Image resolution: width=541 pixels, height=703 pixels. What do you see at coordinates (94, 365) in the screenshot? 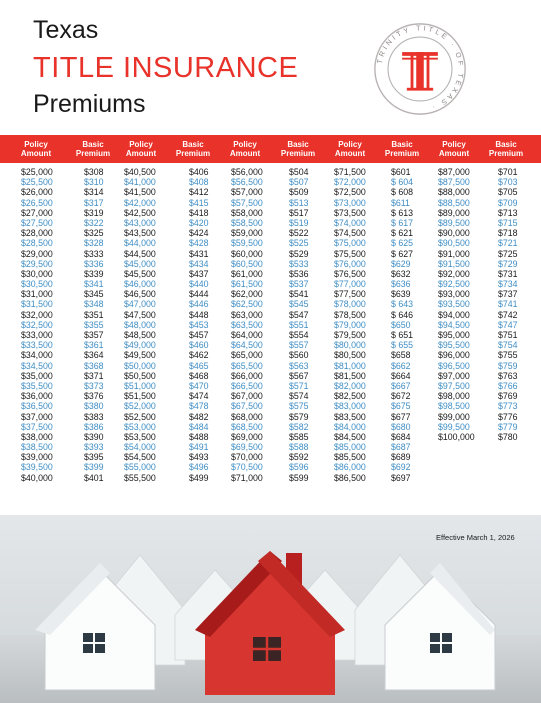
I see `premium-cell: $368` at bounding box center [94, 365].